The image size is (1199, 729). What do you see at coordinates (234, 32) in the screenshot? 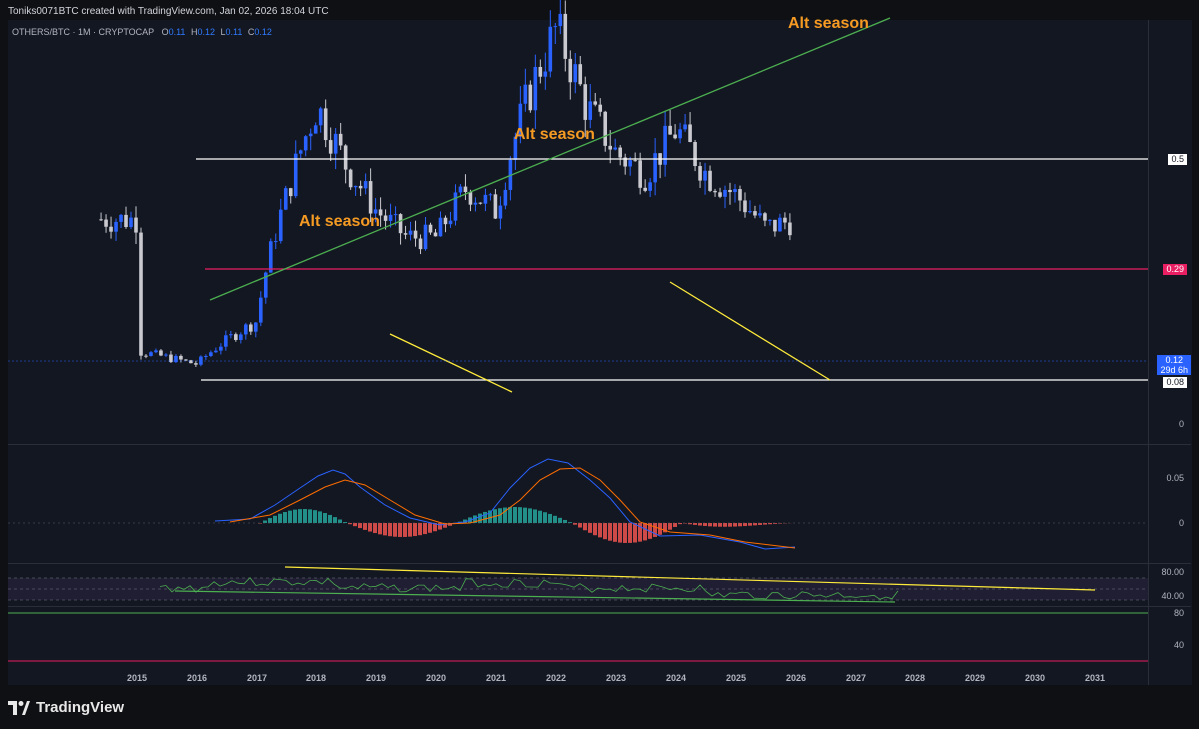
I see `ohlc-low-value: 0.11` at bounding box center [234, 32].